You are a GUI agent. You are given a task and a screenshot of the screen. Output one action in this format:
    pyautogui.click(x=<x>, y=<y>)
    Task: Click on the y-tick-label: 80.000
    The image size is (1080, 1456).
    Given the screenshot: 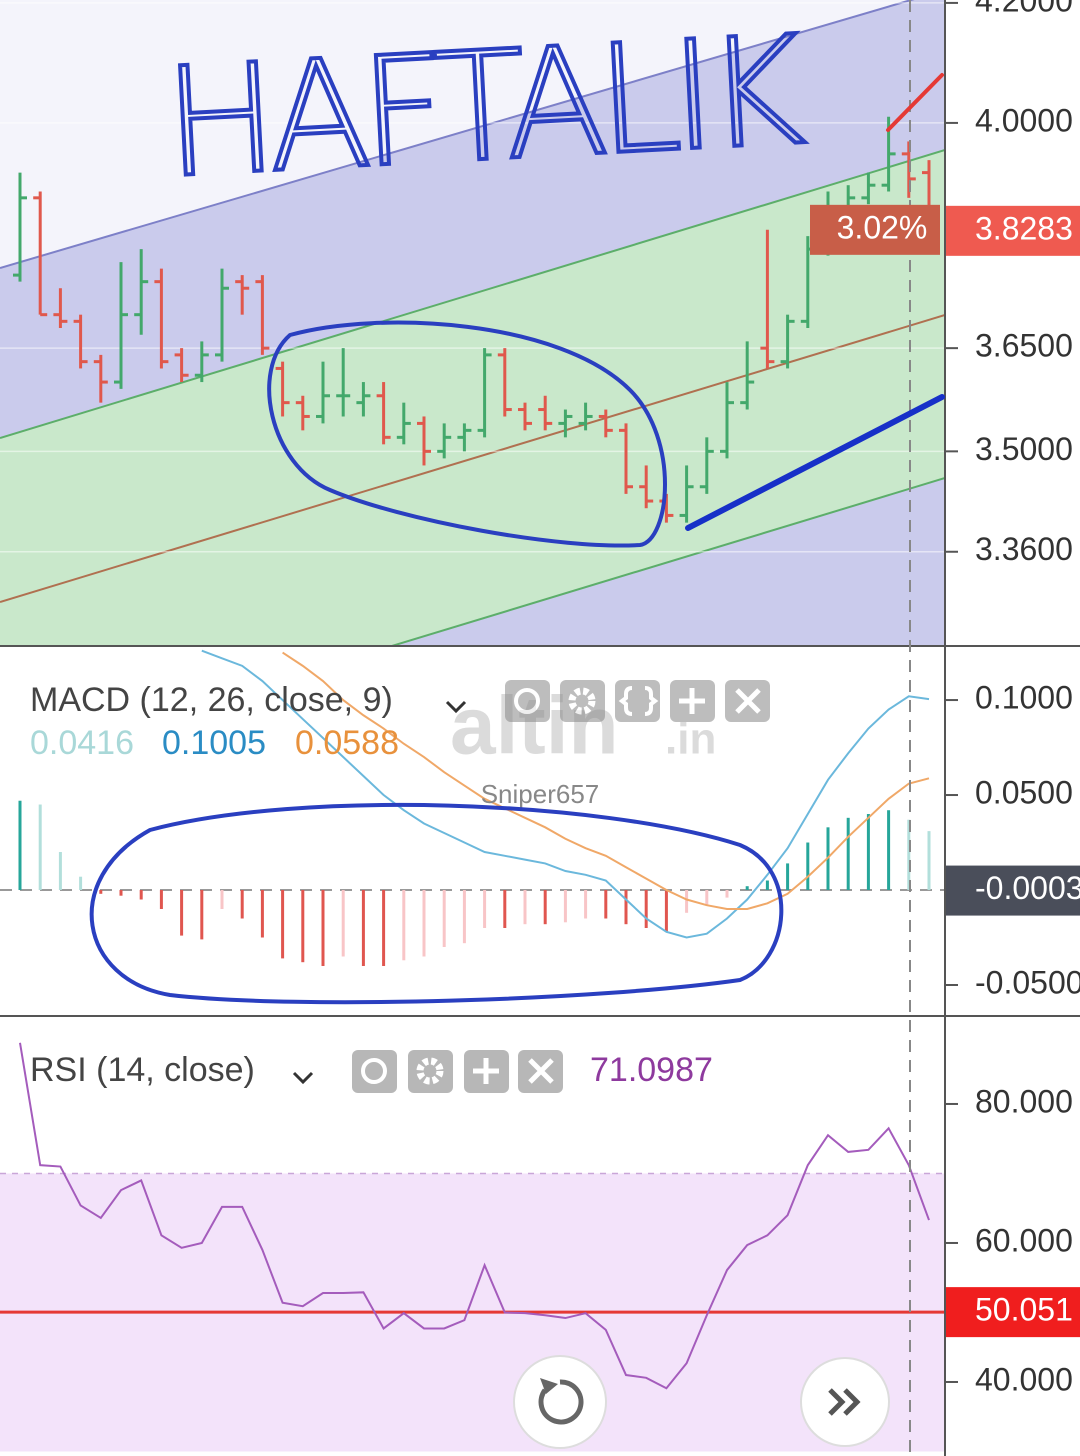 What is the action you would take?
    pyautogui.click(x=1024, y=1101)
    